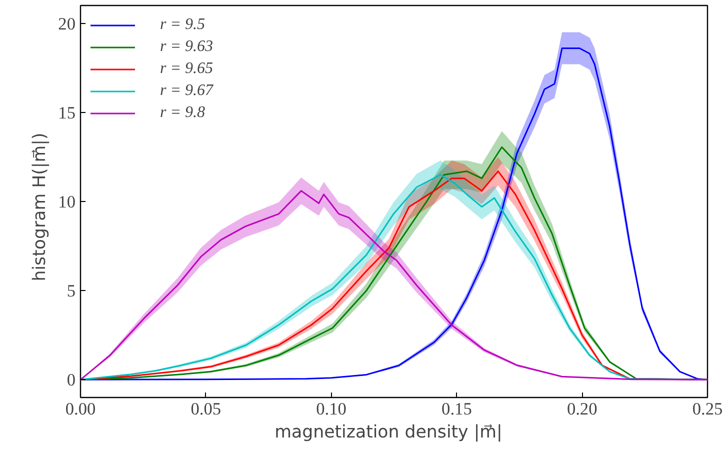  Describe the element at coordinates (582, 409) in the screenshot. I see `x-tick-label: 0.20` at that location.